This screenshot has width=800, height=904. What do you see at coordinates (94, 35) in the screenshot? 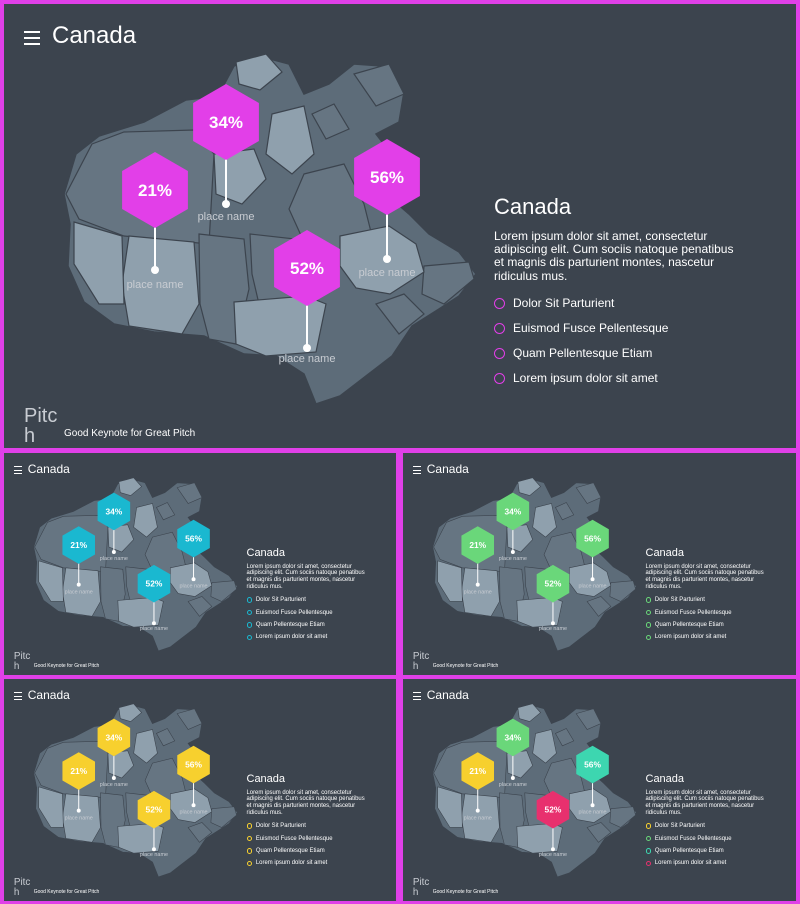
I see `slide-title: Canada` at bounding box center [94, 35].